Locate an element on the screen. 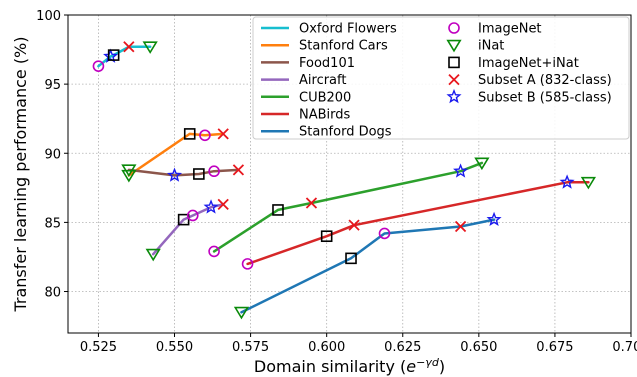 The image size is (637, 377). series-line-stanford-cars is located at coordinates (176, 154).